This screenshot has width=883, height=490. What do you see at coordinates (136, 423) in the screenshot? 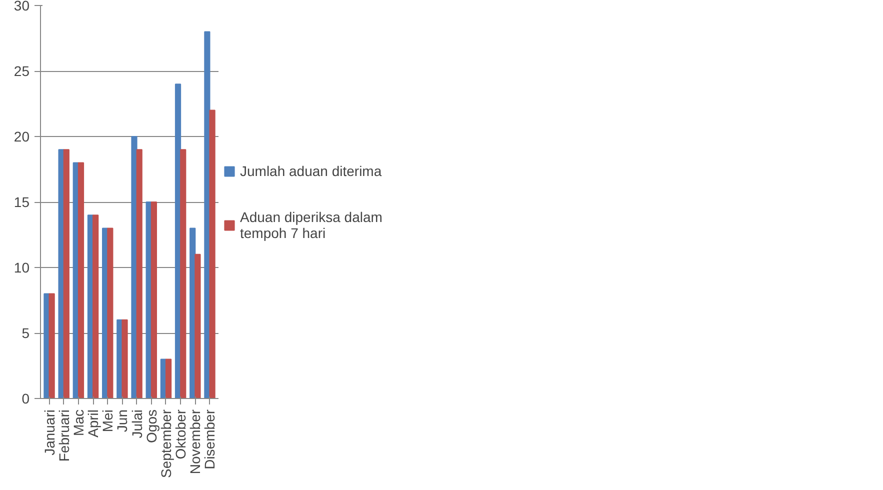
I see `x-tick-label: Julai` at bounding box center [136, 423].